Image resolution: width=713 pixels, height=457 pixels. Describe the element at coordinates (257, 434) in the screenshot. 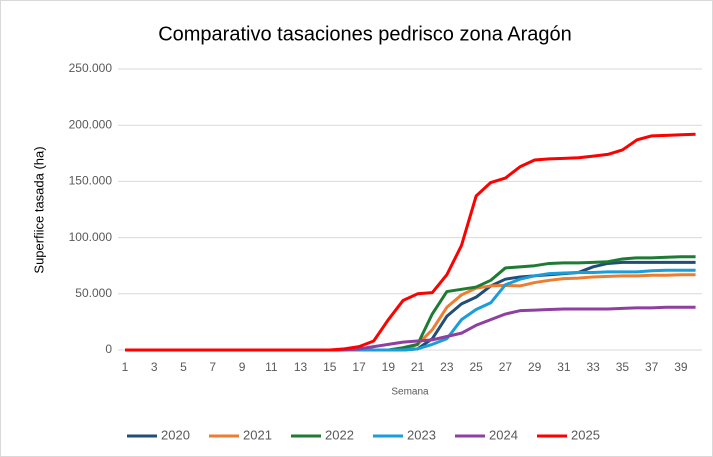

I see `legend-label: 2021` at that location.